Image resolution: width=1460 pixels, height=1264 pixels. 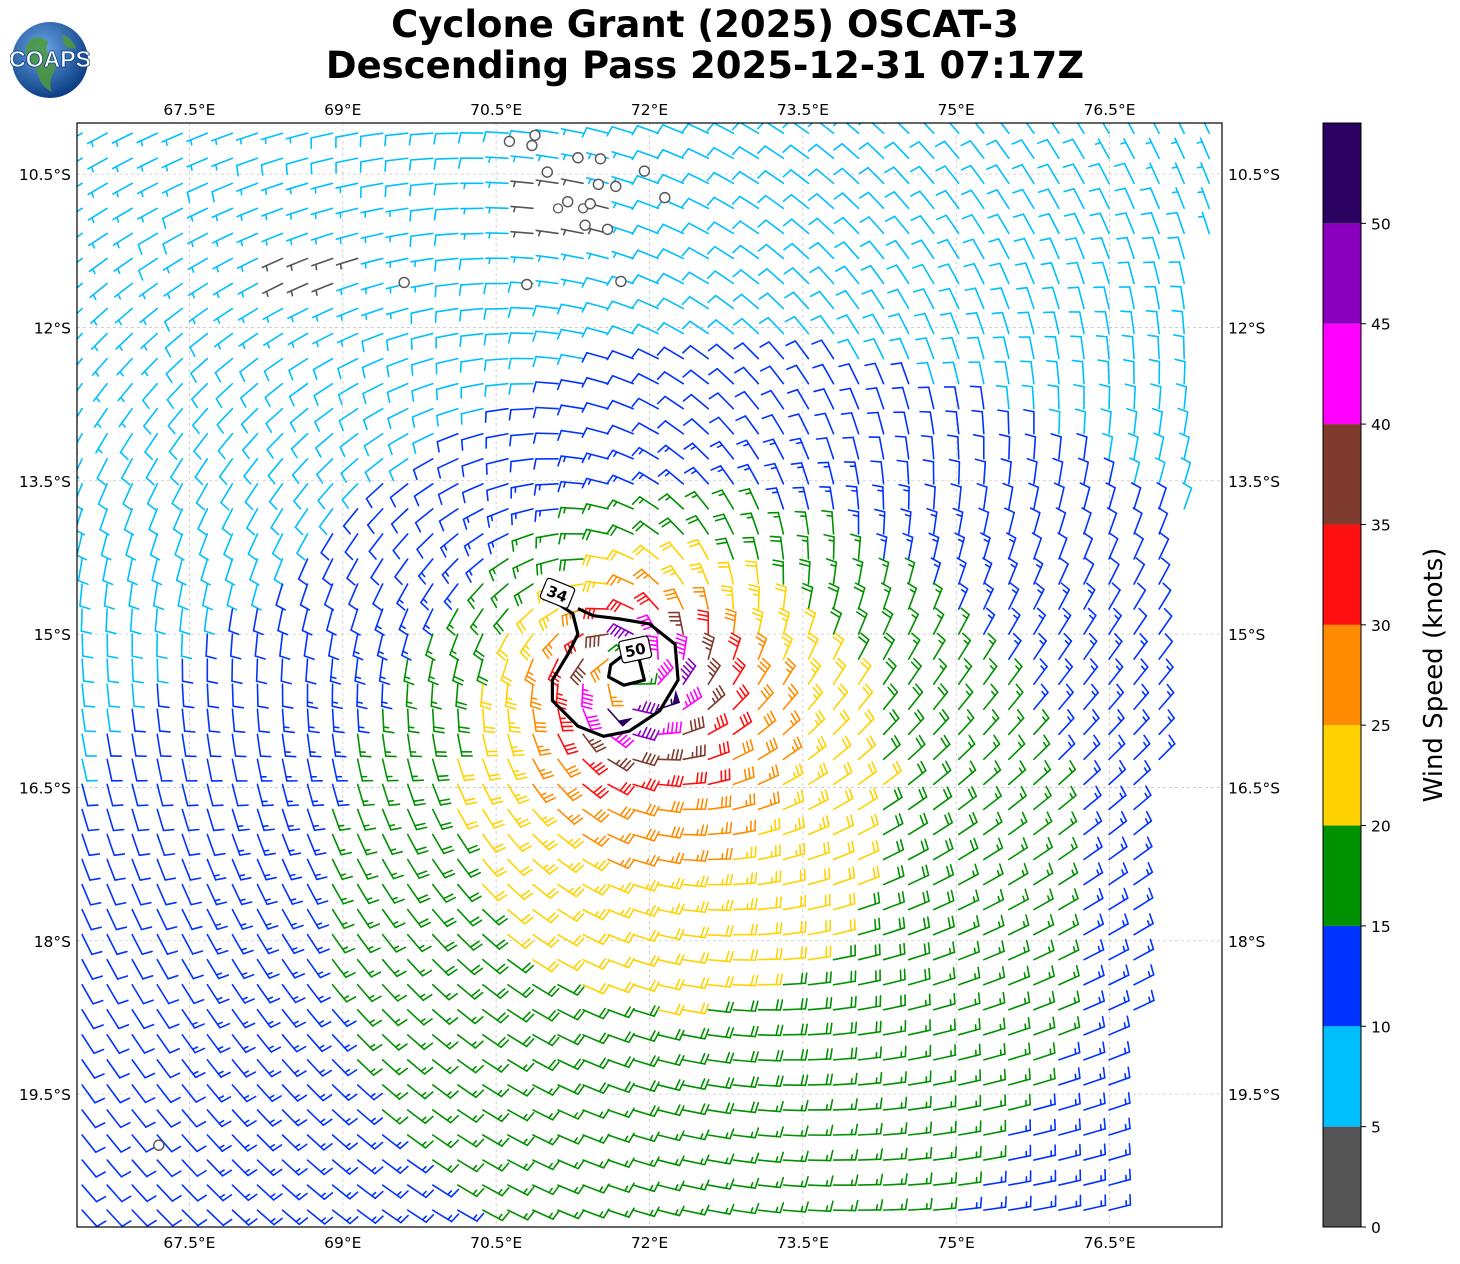 I want to click on x-tick-label-top: 73.5°E, so click(x=803, y=110).